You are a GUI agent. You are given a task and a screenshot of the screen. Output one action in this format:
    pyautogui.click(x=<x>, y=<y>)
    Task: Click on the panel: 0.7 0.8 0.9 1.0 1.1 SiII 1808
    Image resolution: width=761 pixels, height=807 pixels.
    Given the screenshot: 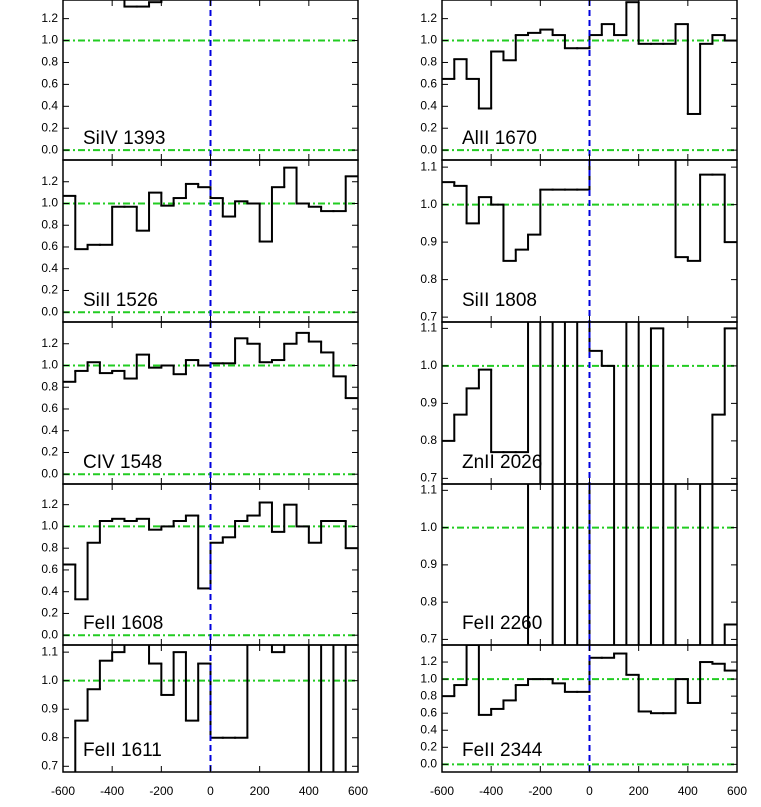 What is the action you would take?
    pyautogui.click(x=579, y=241)
    